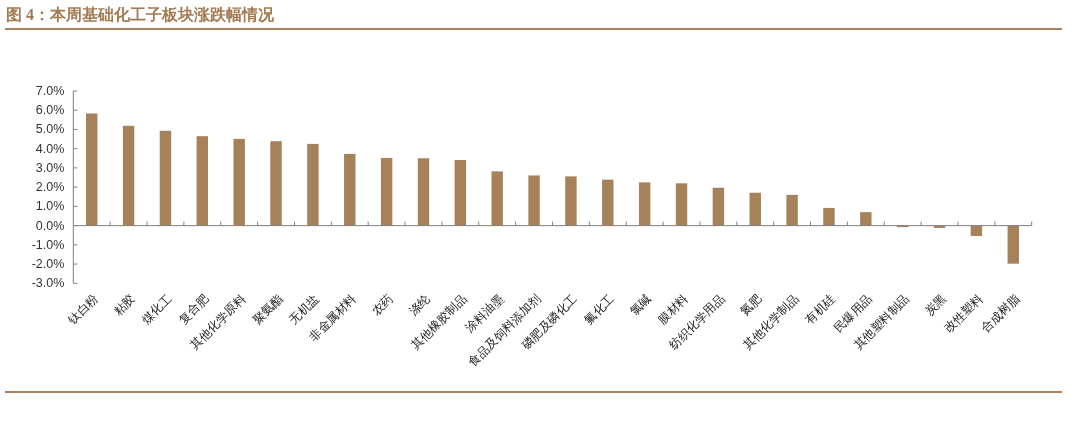  Describe the element at coordinates (157, 309) in the screenshot. I see `x-tick-label: 煤化工` at that location.